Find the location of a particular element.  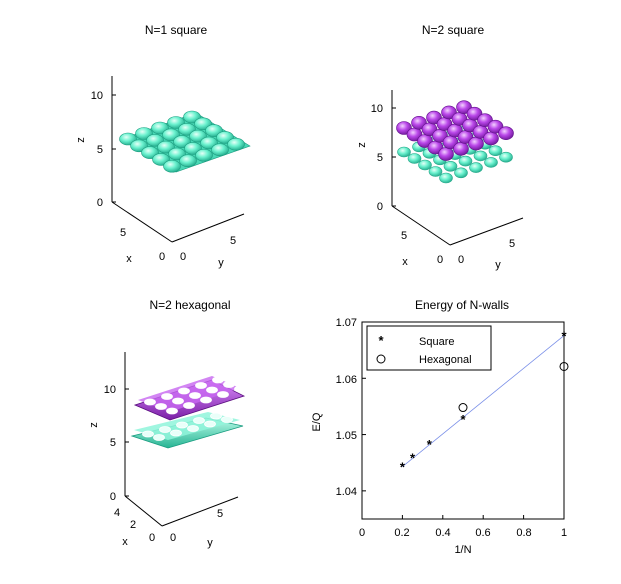

plot-frame is located at coordinates (463, 420).